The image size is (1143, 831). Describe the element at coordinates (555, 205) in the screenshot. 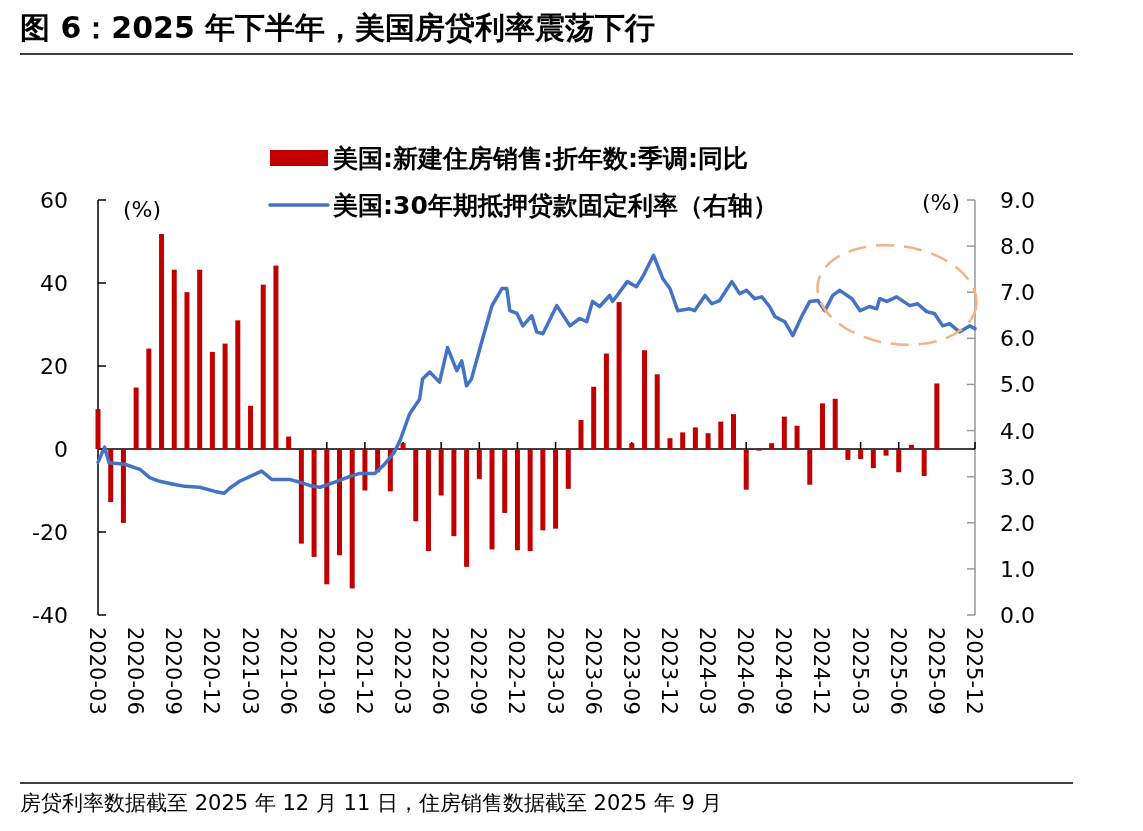

I see `legend-label: 美国:30年期抵押贷款固定利率（右轴）` at that location.